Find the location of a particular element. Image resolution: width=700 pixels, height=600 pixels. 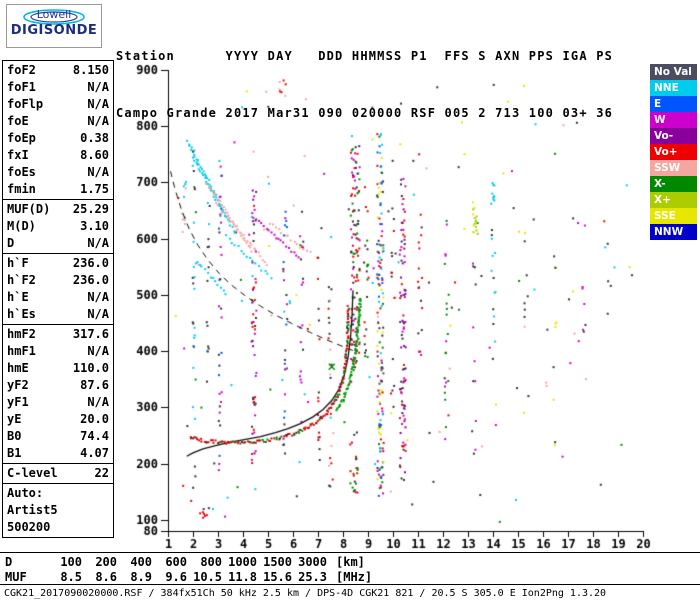

param-group-muf: MUF(D) 25.29 M(D) 3.10 D N/A is located at coordinates (58, 227).